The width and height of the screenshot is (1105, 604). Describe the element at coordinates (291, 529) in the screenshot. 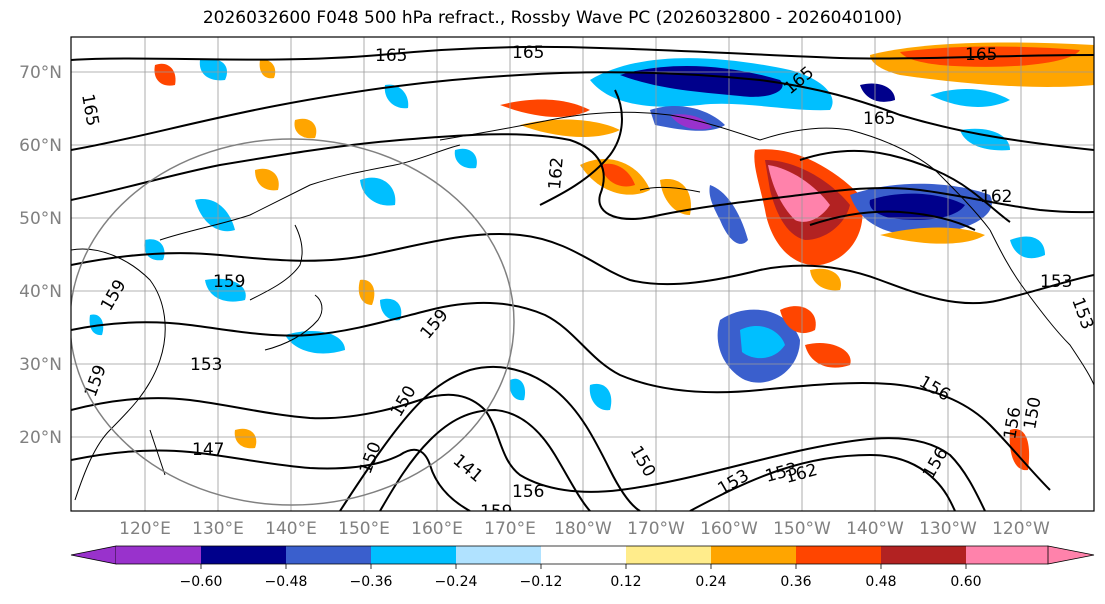

I see `lon-label: 140°E` at that location.